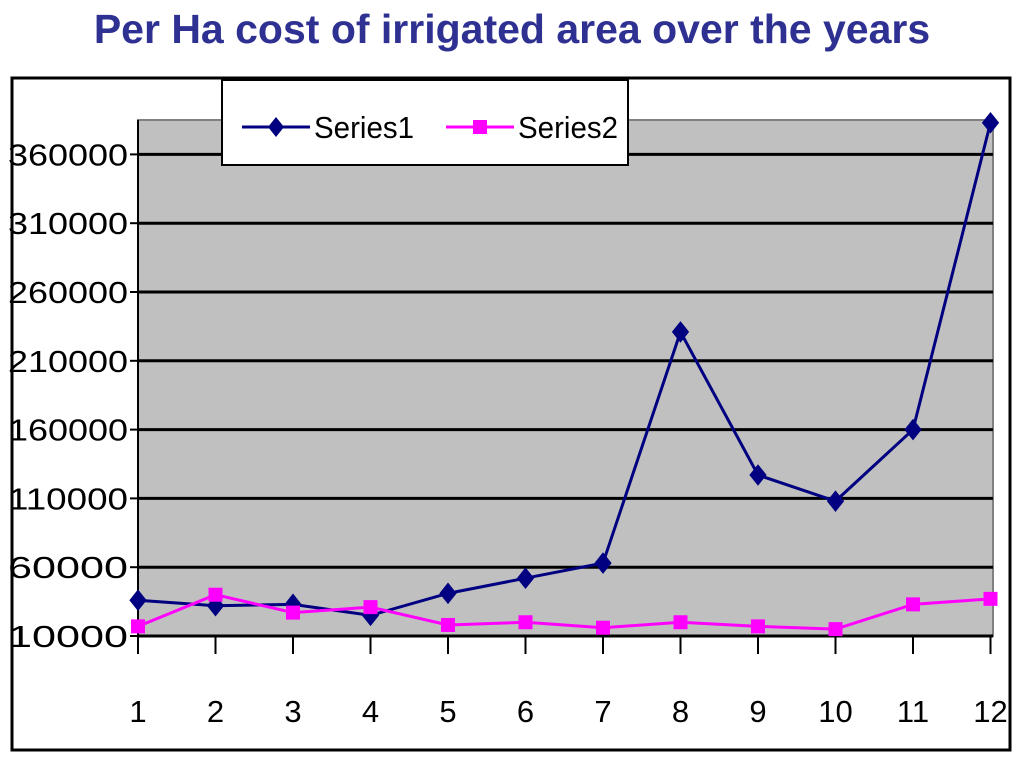  I want to click on legend-box, so click(425, 122).